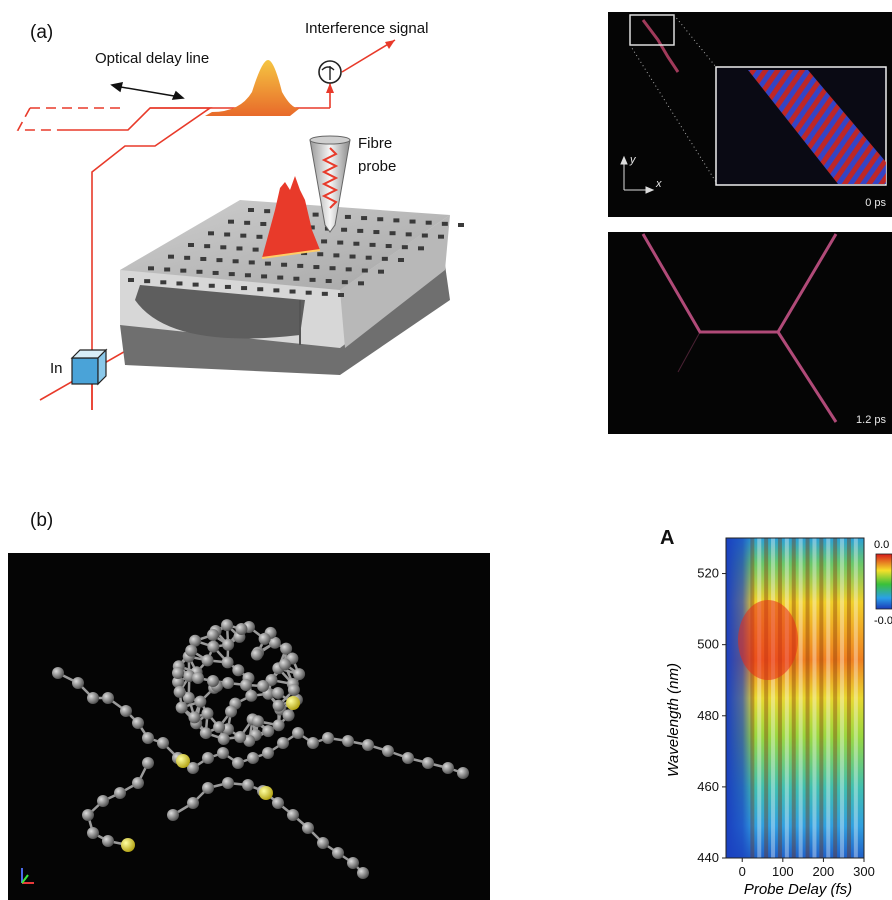 The height and width of the screenshot is (900, 892). Describe the element at coordinates (768, 640) in the screenshot. I see `heatmap-peak` at that location.